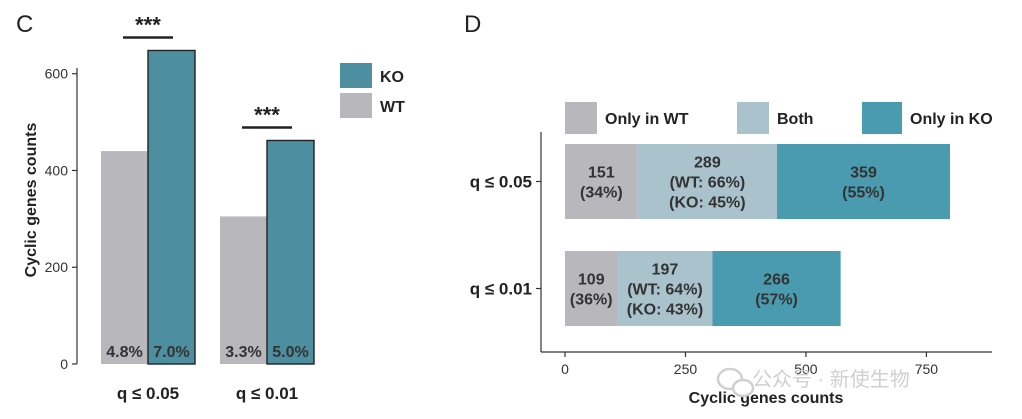 The image size is (1022, 419). I want to click on bar-pct-label: 3.3%, so click(243, 352).